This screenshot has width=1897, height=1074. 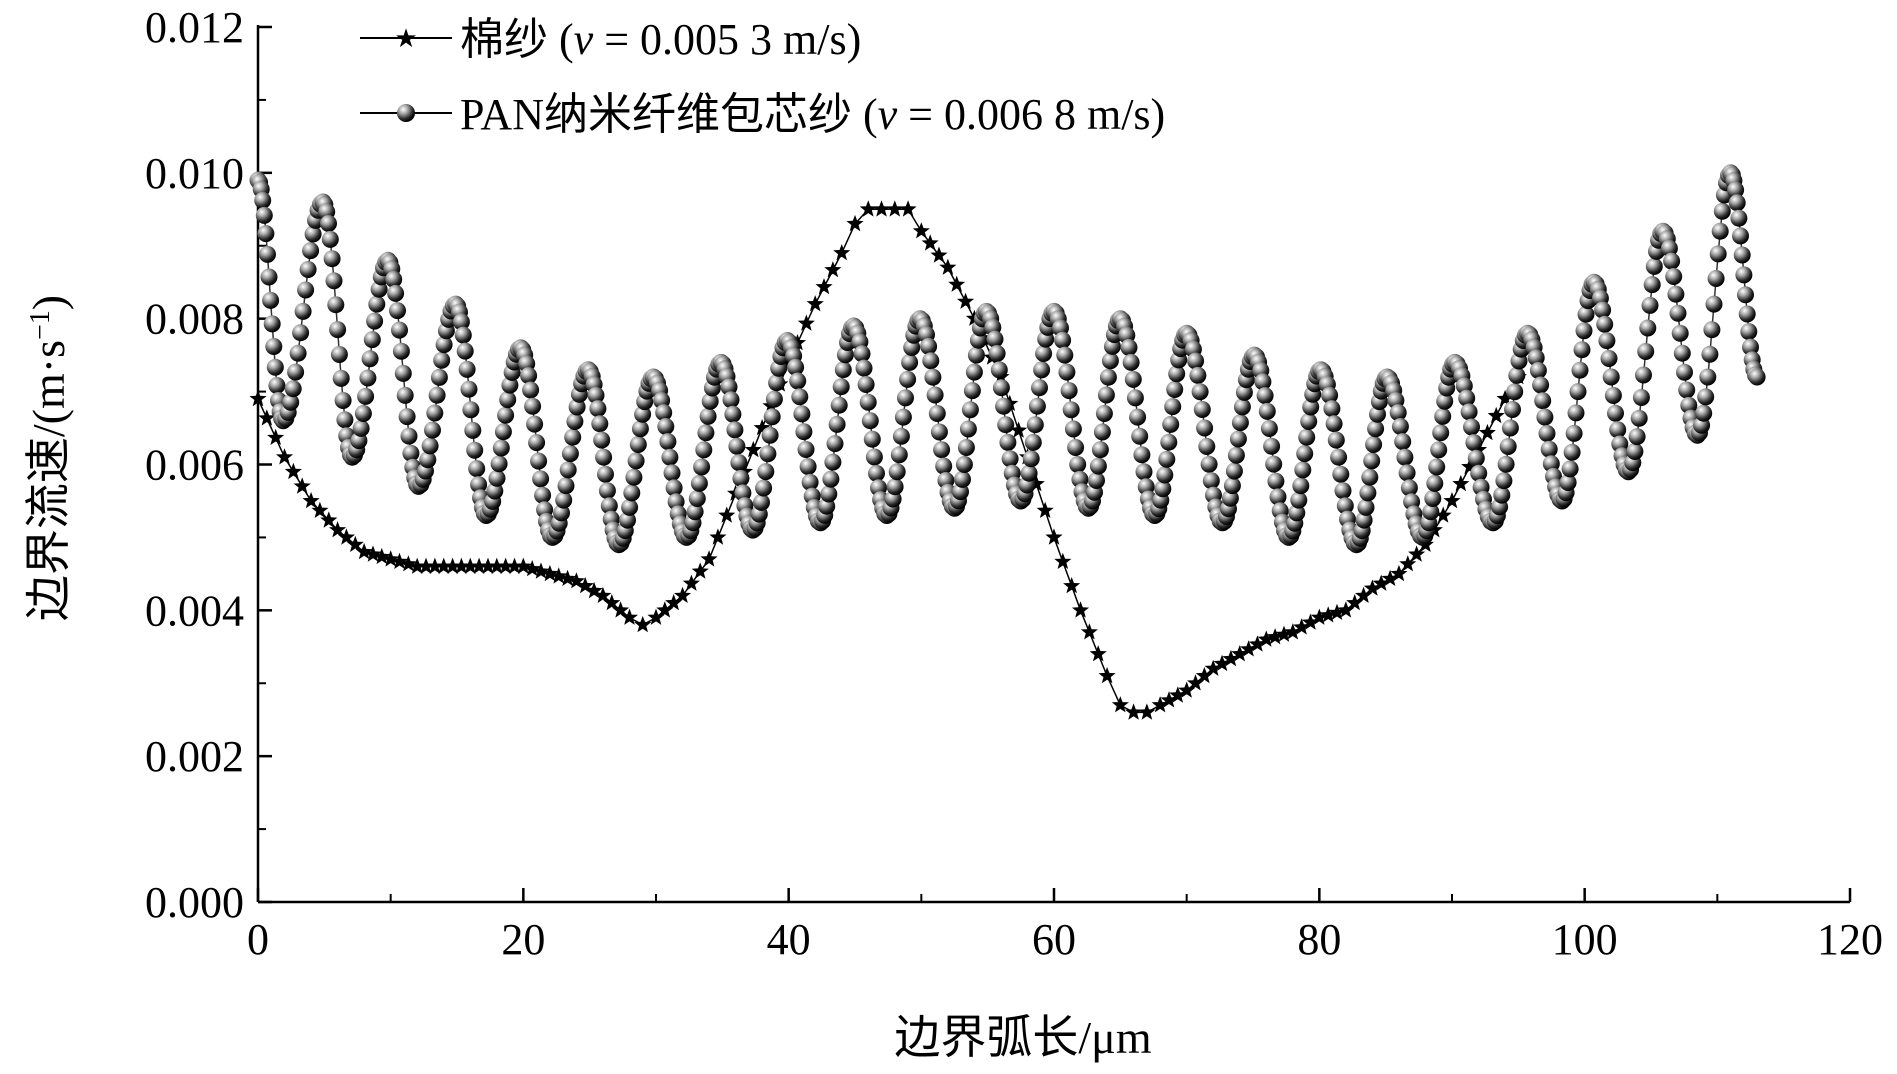 I want to click on y-axis-title-close: ), so click(x=48, y=302).